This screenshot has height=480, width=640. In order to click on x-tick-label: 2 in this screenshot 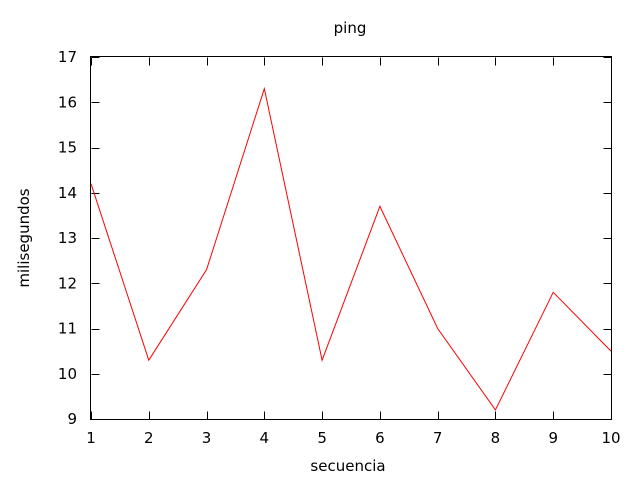, I will do `click(149, 438)`.